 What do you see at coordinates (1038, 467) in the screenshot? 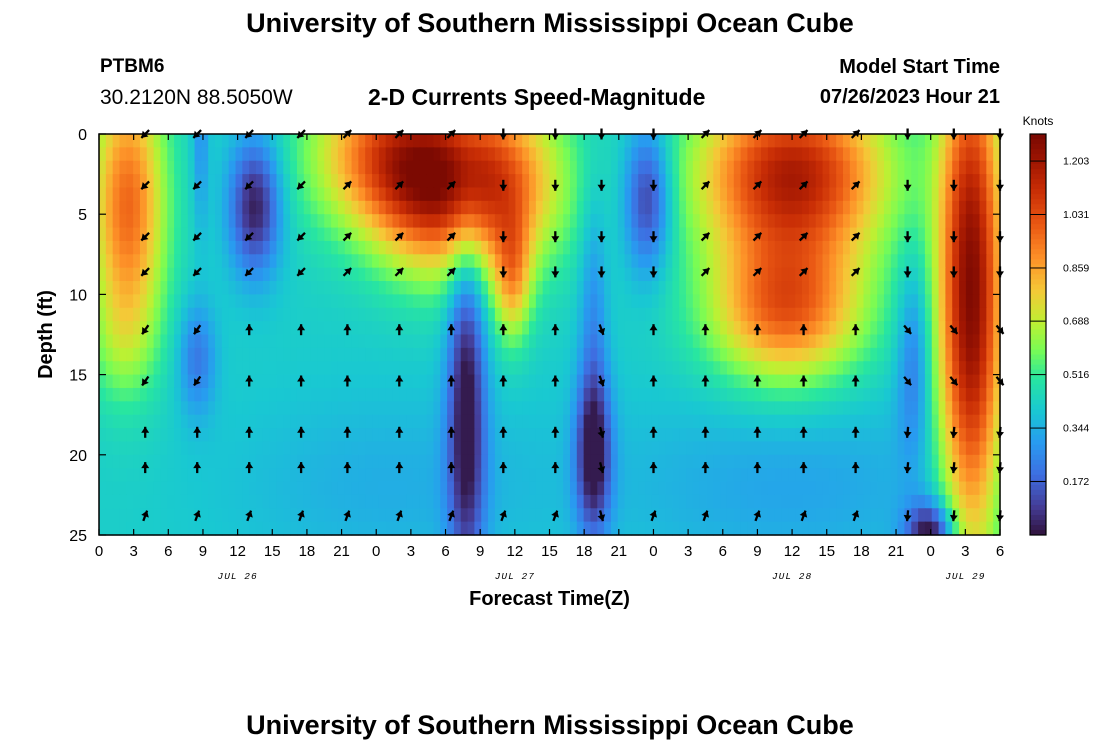
I see `colorbar-segment` at bounding box center [1038, 467].